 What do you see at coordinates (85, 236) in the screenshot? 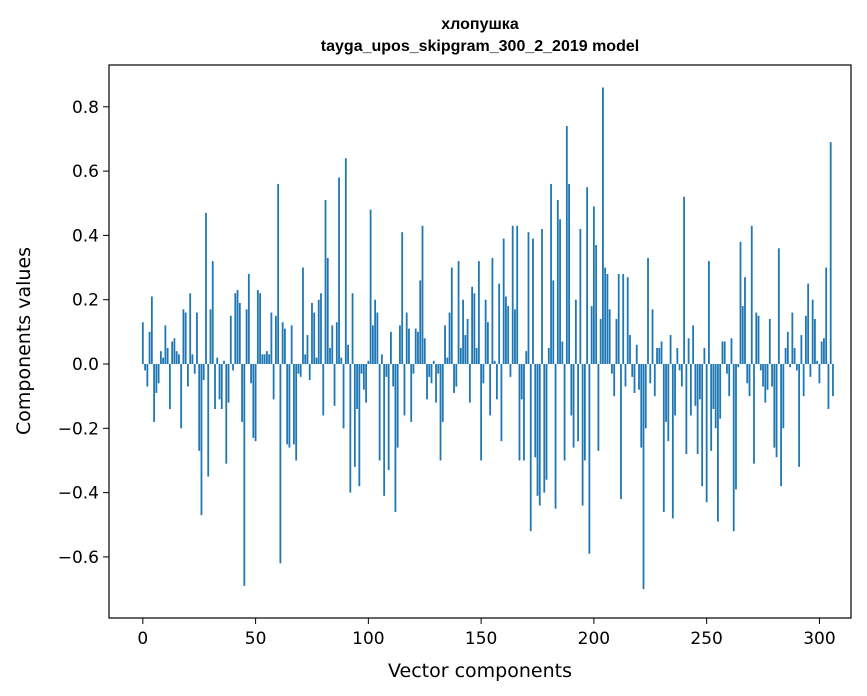
I see `y-tick-label-5: 0.4` at bounding box center [85, 236].